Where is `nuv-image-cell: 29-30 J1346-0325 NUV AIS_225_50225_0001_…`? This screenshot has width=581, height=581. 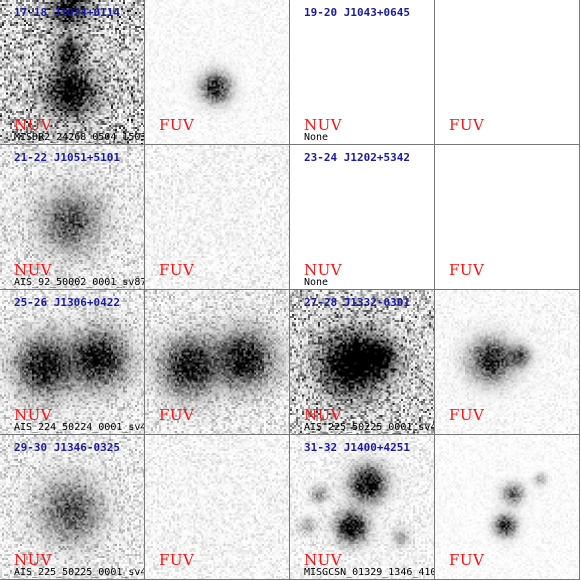
nuv-image-cell: 29-30 J1346-0325 NUV AIS_225_50225_0001_… is located at coordinates (72, 507).